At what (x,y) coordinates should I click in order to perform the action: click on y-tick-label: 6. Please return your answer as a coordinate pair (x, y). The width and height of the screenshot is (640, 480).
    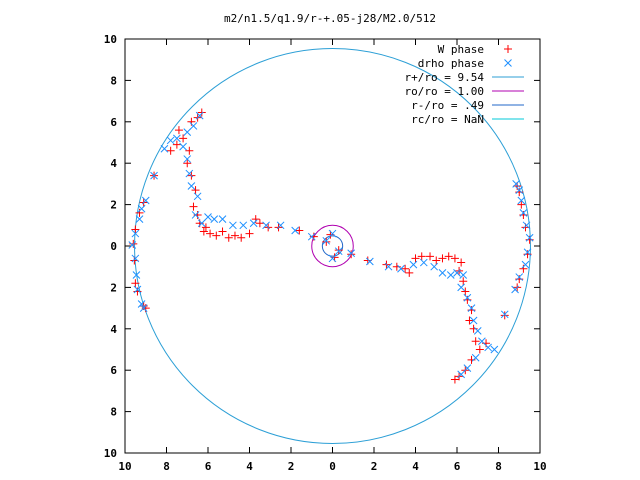
    Looking at the image, I should click on (113, 122).